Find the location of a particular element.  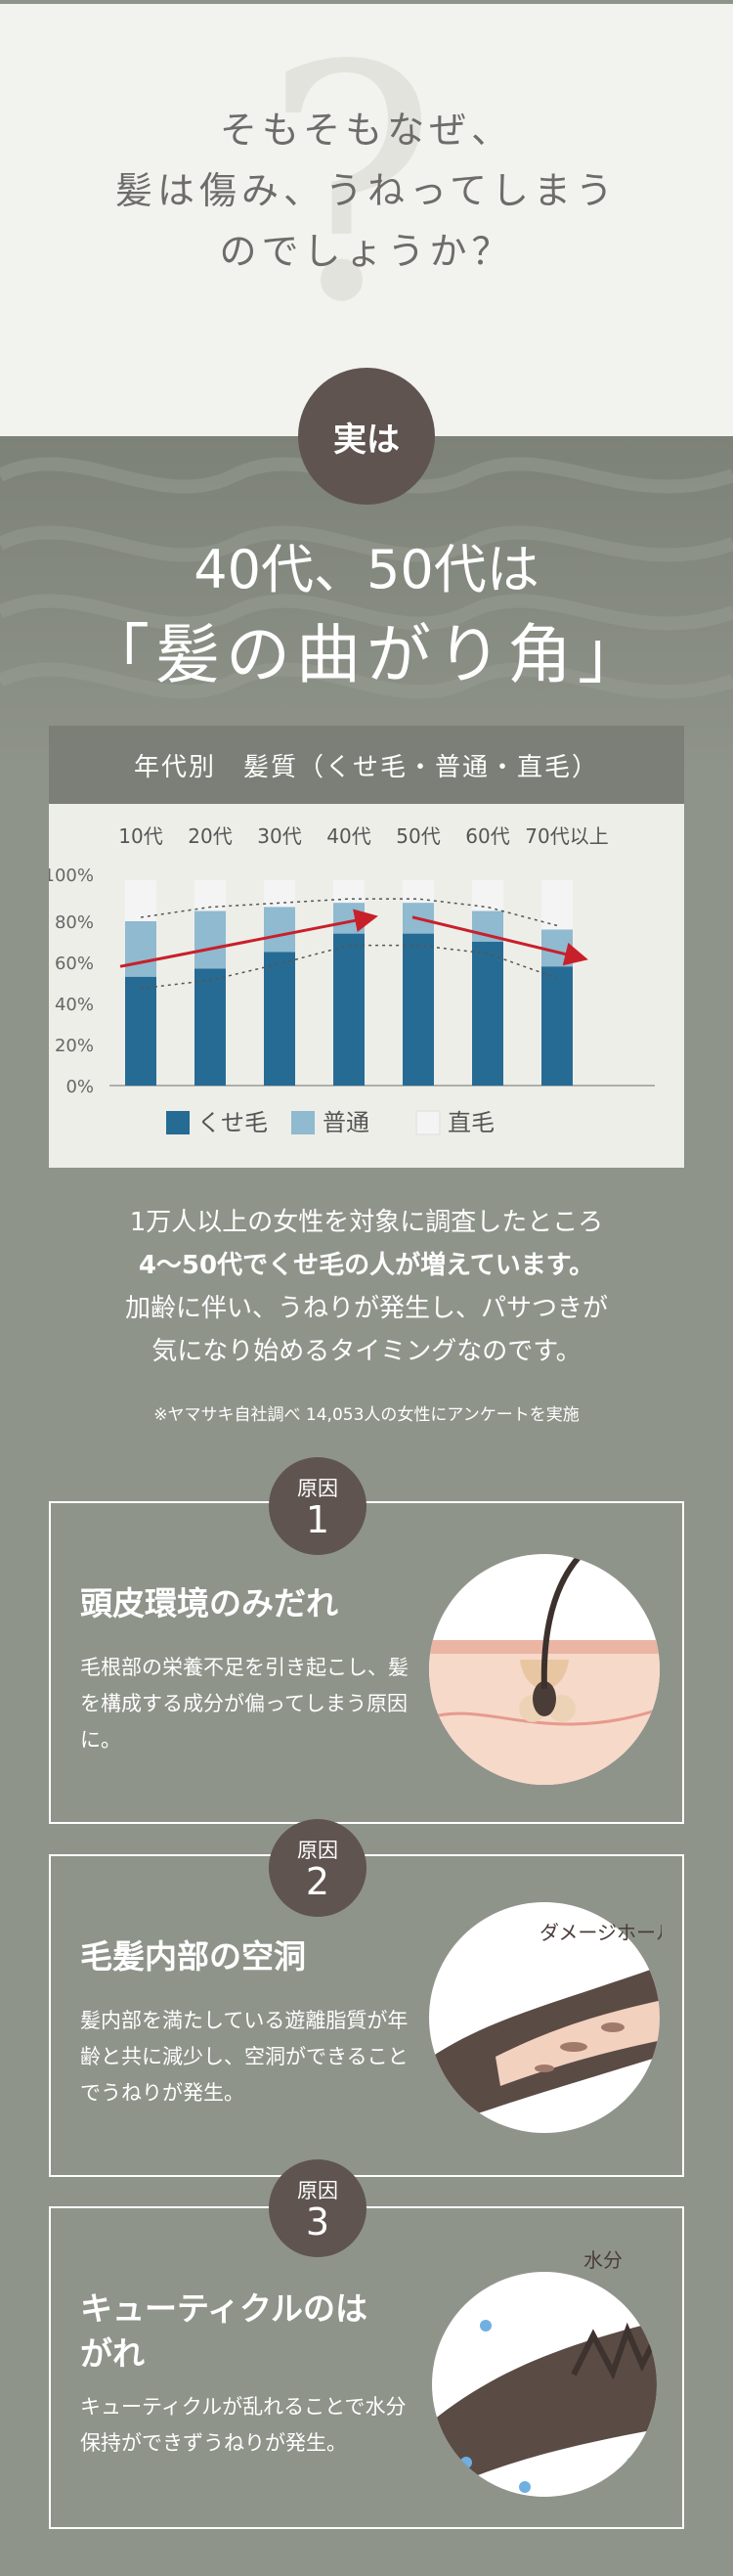

category-label: 20代 is located at coordinates (210, 836).